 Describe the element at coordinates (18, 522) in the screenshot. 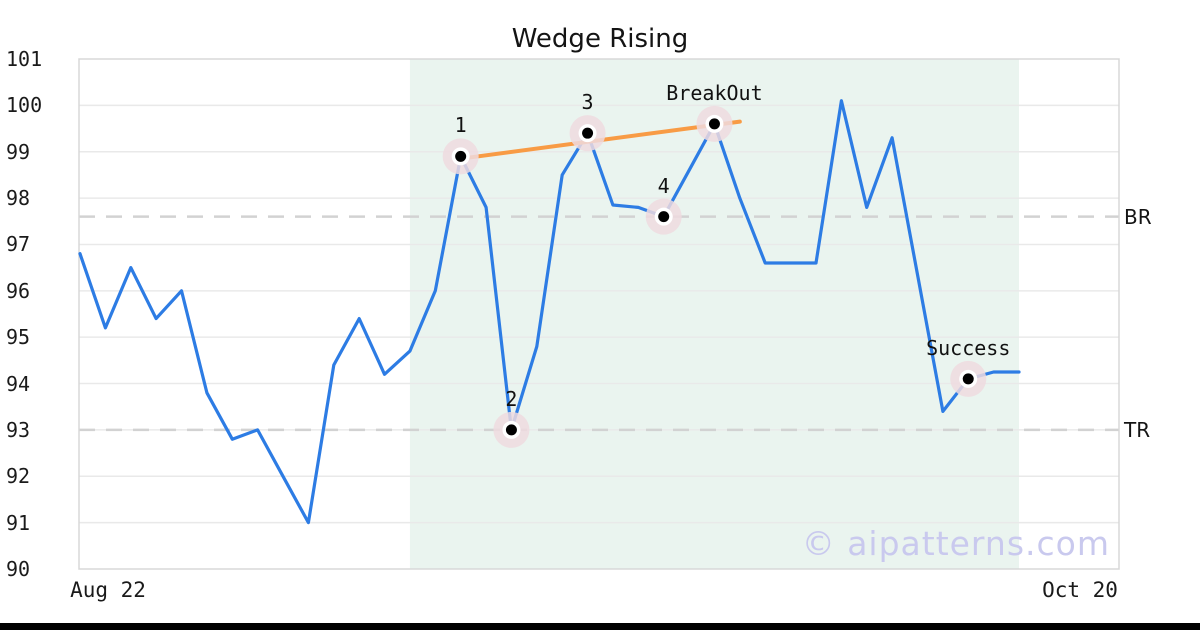

I see `y-tick-91: 91` at that location.